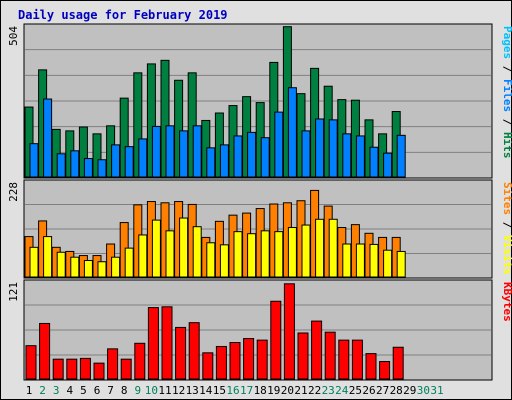 The width and height of the screenshot is (512, 400). I want to click on x-tick-label-21: 21, so click(300, 390).